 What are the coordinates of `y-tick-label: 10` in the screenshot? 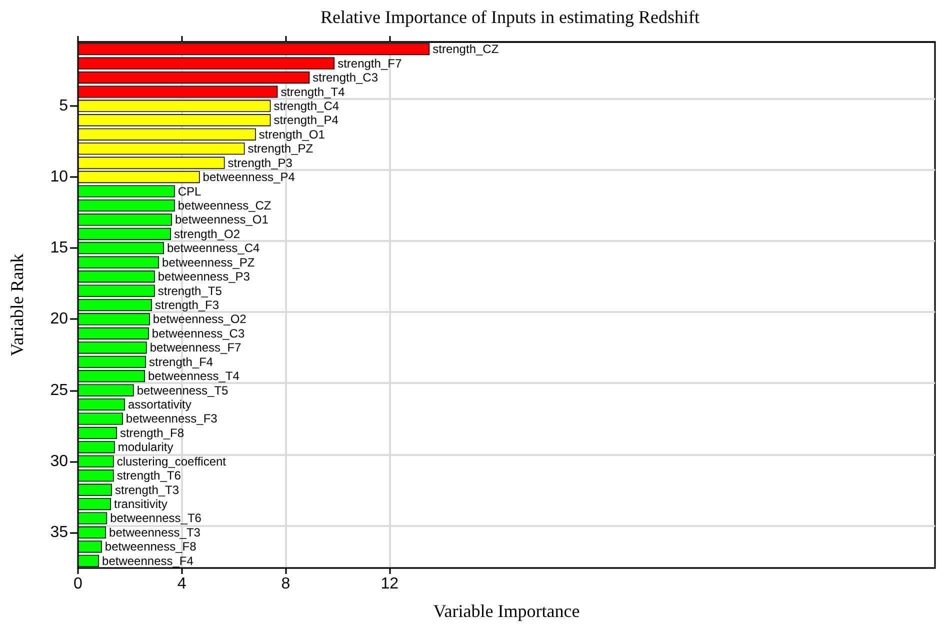 It's located at (59, 177).